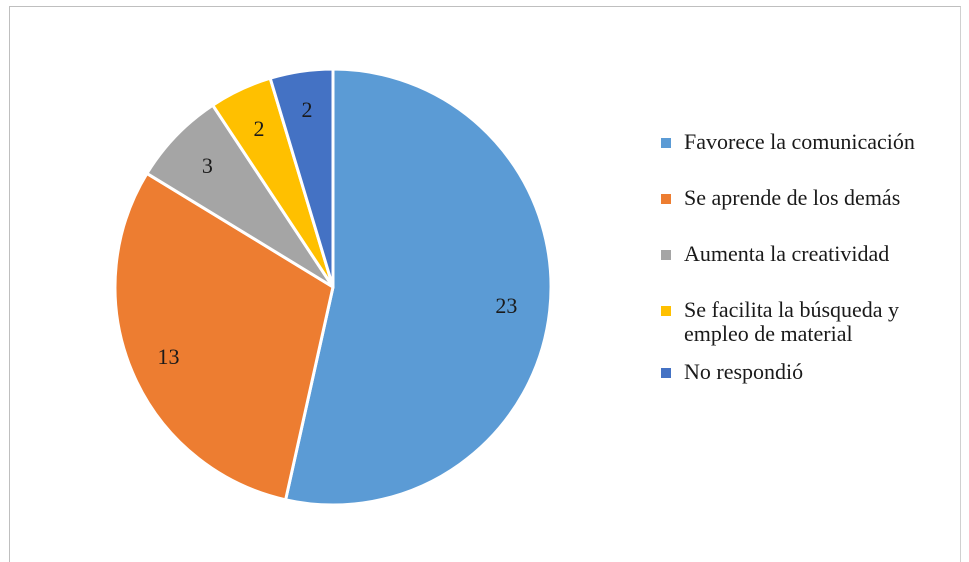  I want to click on legend-item-creatividad: Aumenta la creatividad, so click(811, 254).